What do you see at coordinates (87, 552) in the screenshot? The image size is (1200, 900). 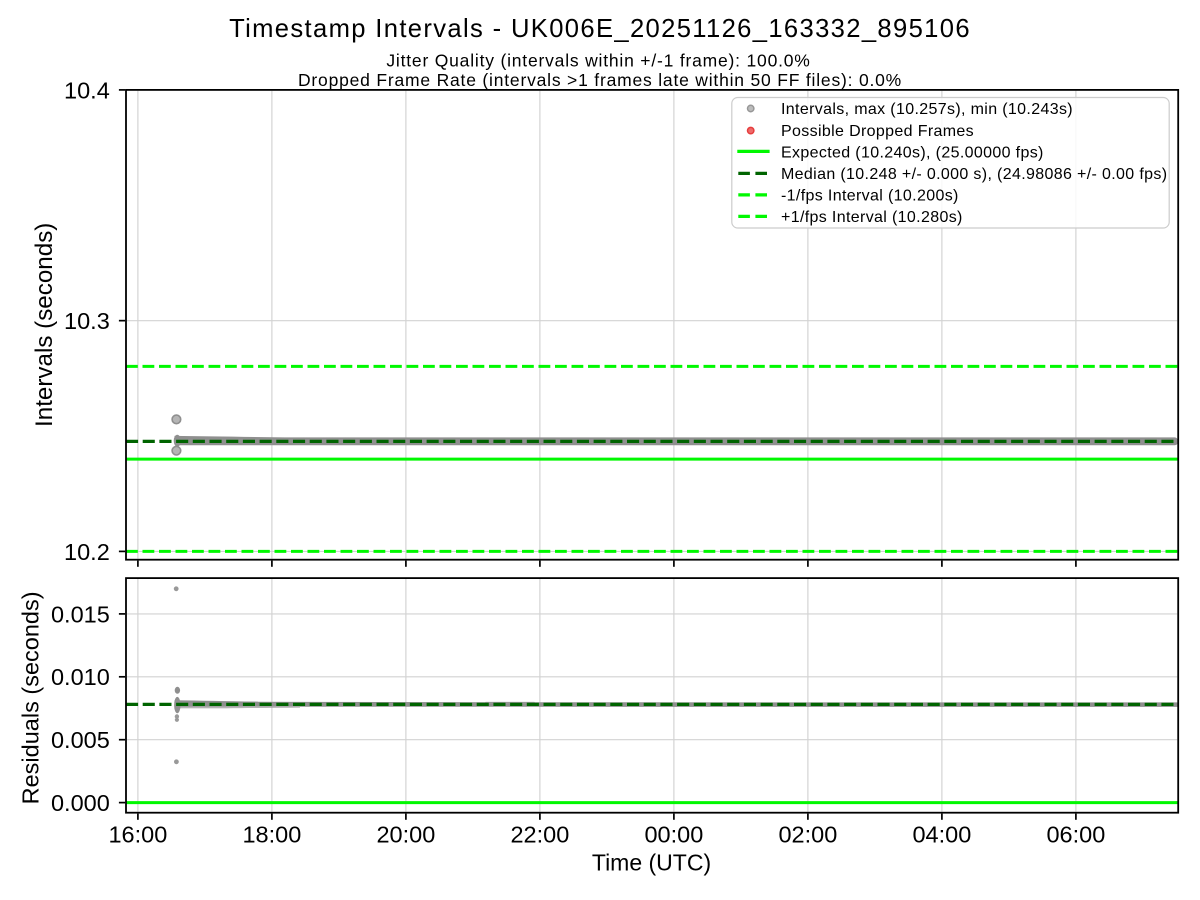 I see `svg-text: 10.2` at bounding box center [87, 552].